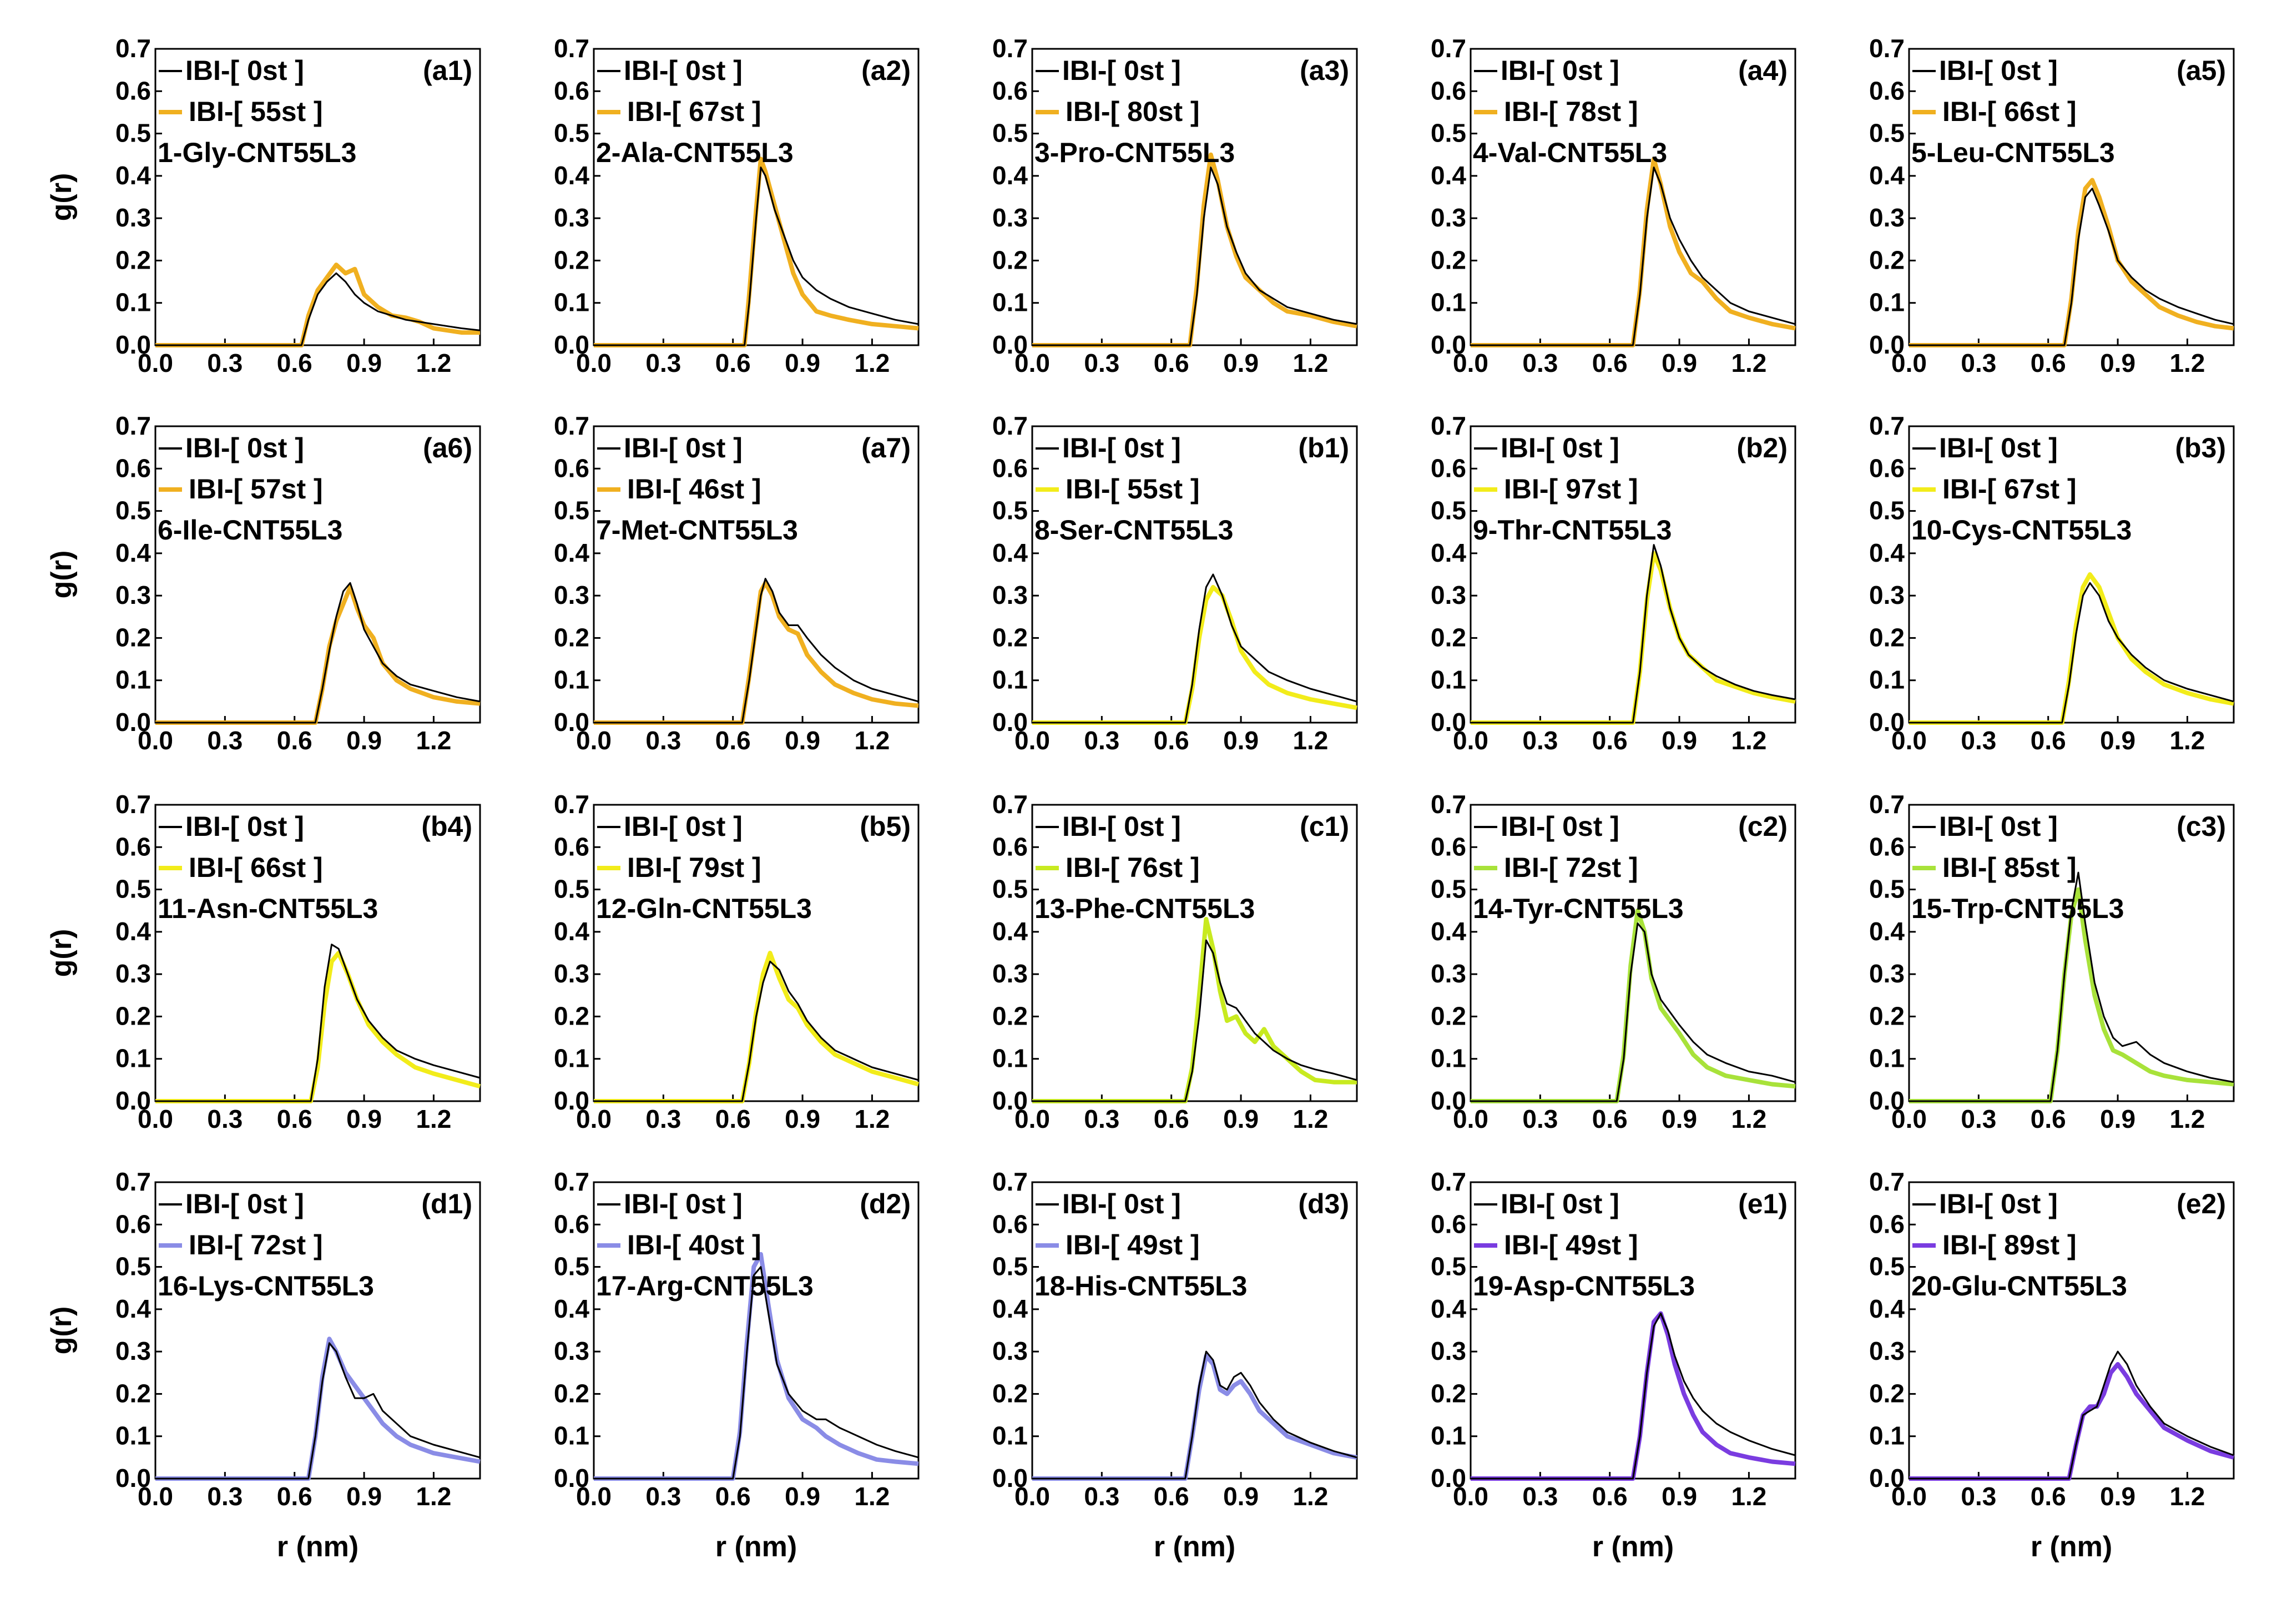  I want to click on panel-tag: (a6), so click(447, 447).